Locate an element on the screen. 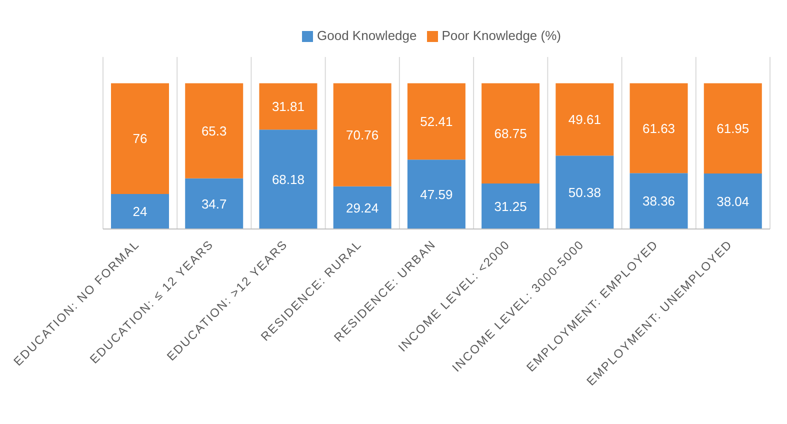 Image resolution: width=787 pixels, height=424 pixels. data-label: 61.95 is located at coordinates (733, 128).